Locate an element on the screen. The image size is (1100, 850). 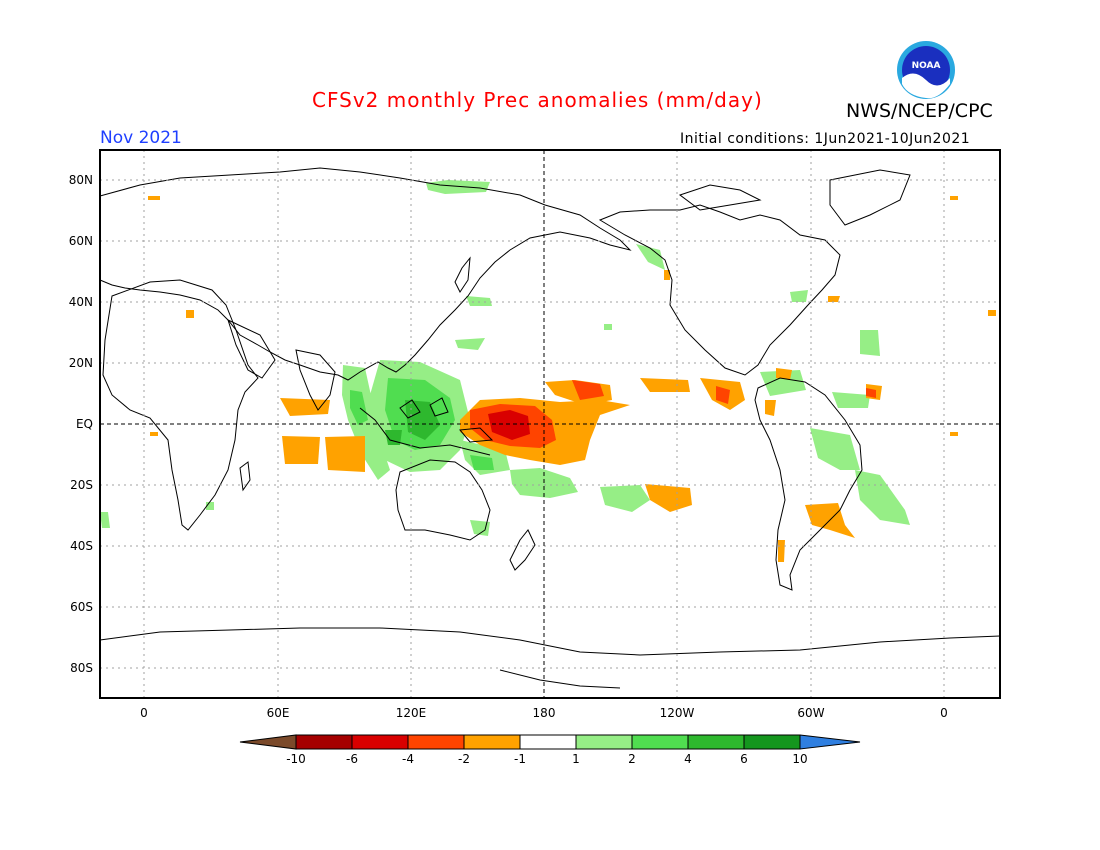
chart-title: CFSv2 monthly Prec anomalies (mm/day) is located at coordinates (537, 100).